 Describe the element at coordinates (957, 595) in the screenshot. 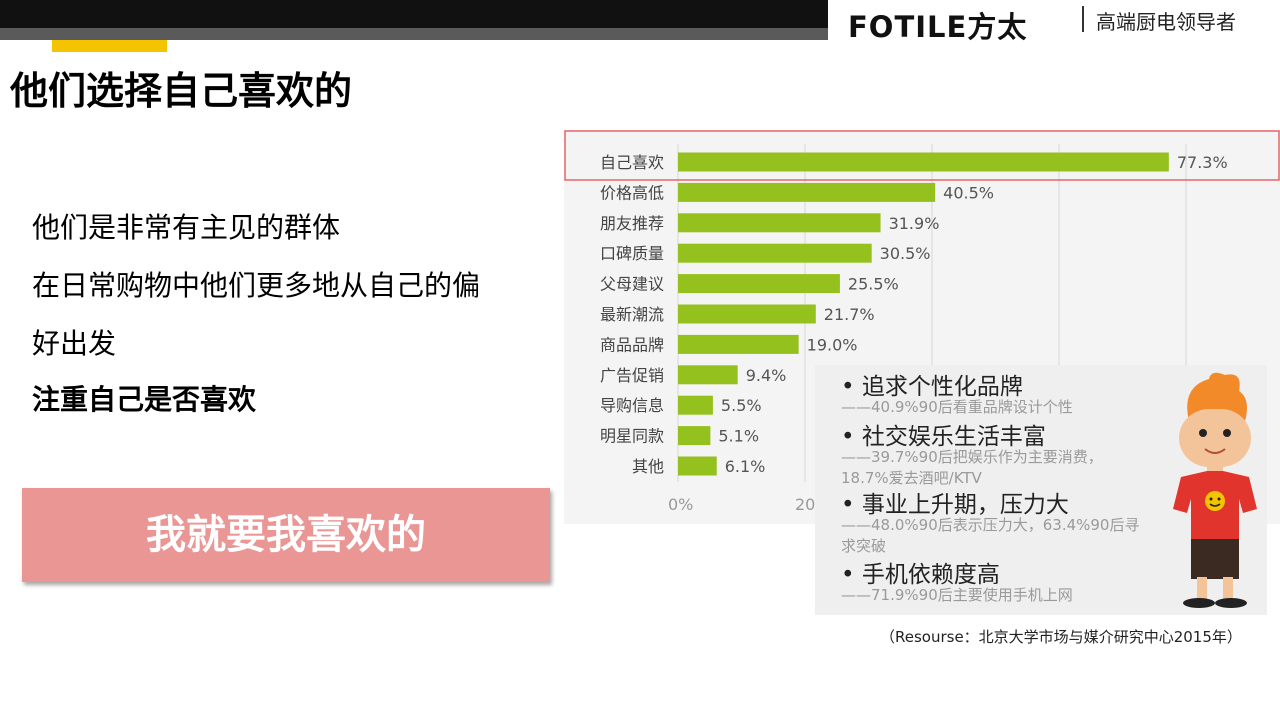

I see `insight-4-detail: ——71.9%90后主要使用手机上网` at that location.